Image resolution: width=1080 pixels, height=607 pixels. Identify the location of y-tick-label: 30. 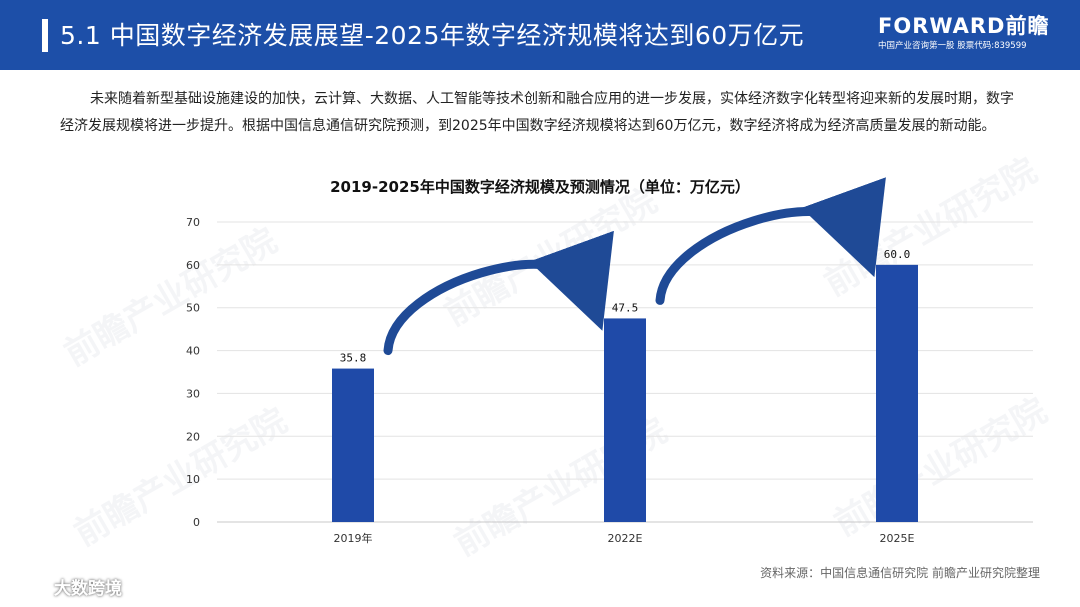
(193, 393).